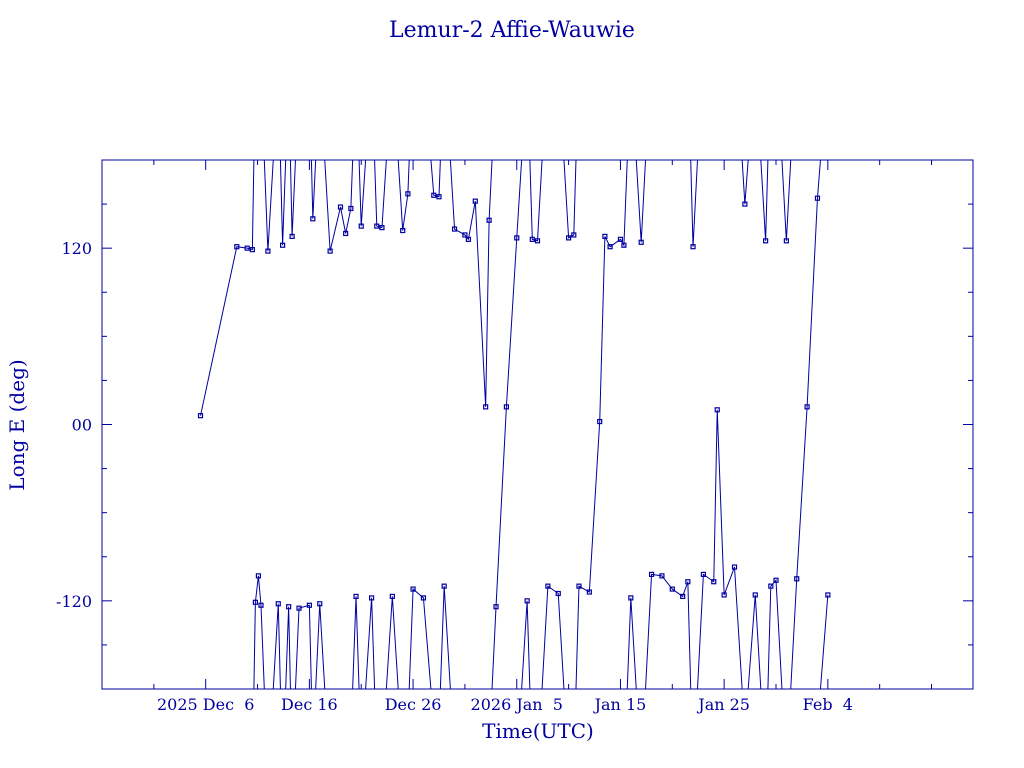 This screenshot has width=1024, height=768. Describe the element at coordinates (620, 704) in the screenshot. I see `x-tick-label: Jan 15` at that location.